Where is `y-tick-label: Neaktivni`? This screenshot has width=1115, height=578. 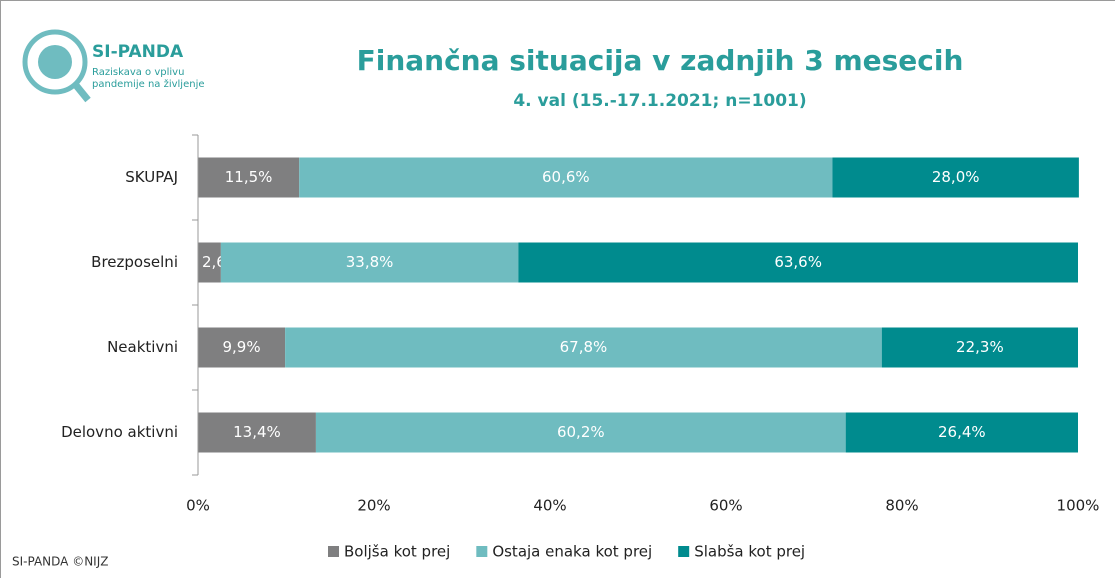 y-tick-label: Neaktivni is located at coordinates (142, 347).